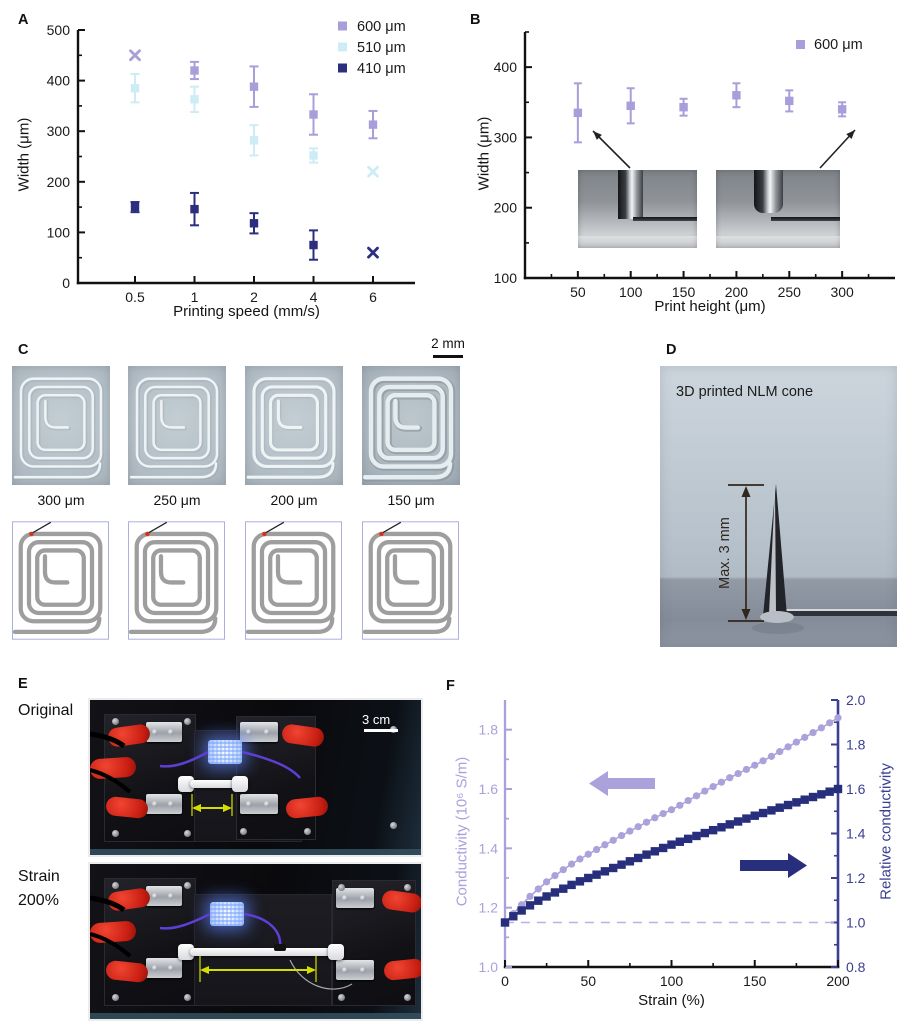 The image size is (923, 1024). Describe the element at coordinates (489, 908) in the screenshot. I see `svg-text: 1.2` at that location.